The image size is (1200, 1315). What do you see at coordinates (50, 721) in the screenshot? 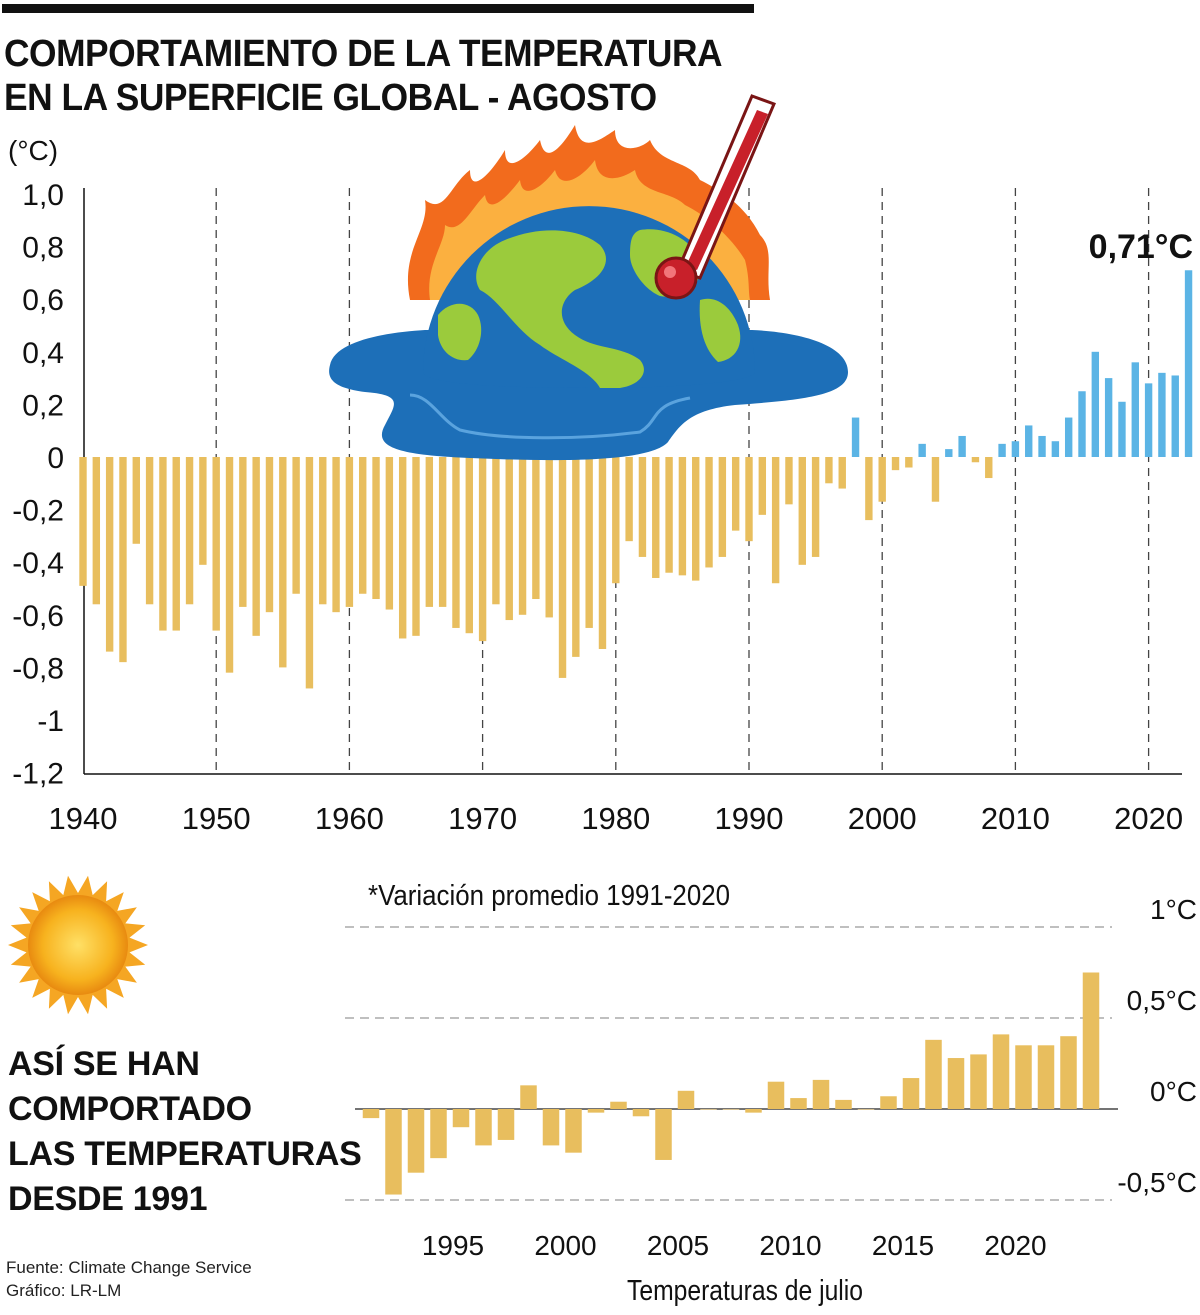
I see `y-tick-label: -1` at bounding box center [50, 721].